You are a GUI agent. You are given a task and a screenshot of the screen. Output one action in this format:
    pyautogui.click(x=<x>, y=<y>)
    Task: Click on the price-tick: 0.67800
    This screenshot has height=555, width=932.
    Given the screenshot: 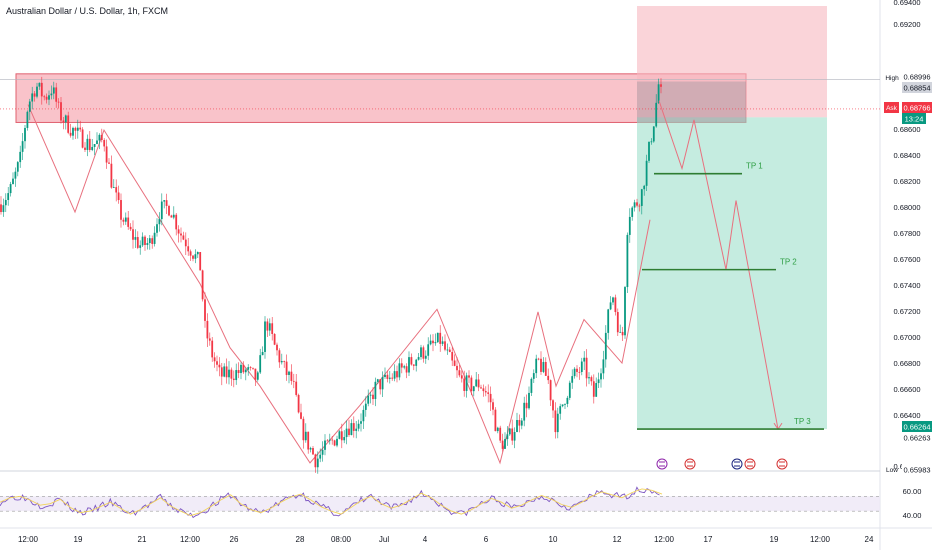 What is the action you would take?
    pyautogui.click(x=906, y=233)
    